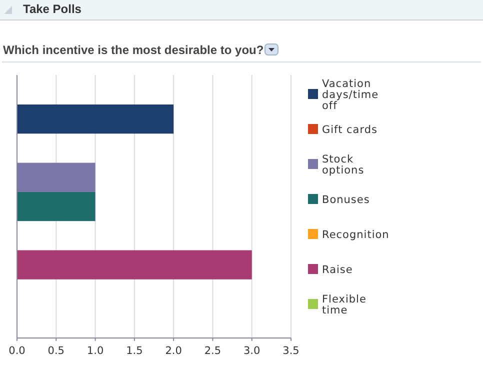 The height and width of the screenshot is (365, 483). Describe the element at coordinates (350, 95) in the screenshot. I see `legend-label: Vacation days/time off` at that location.